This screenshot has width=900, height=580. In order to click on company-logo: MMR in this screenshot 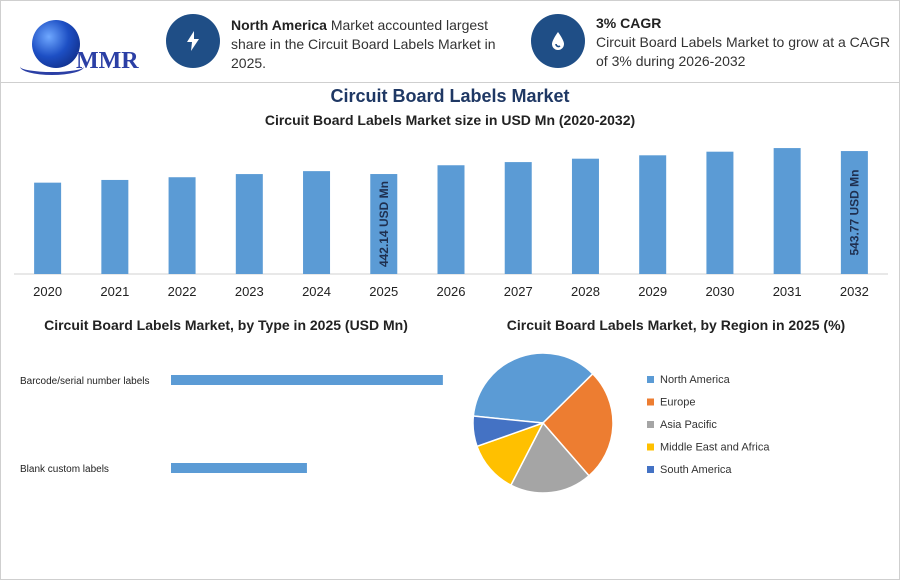, I will do `click(78, 46)`.